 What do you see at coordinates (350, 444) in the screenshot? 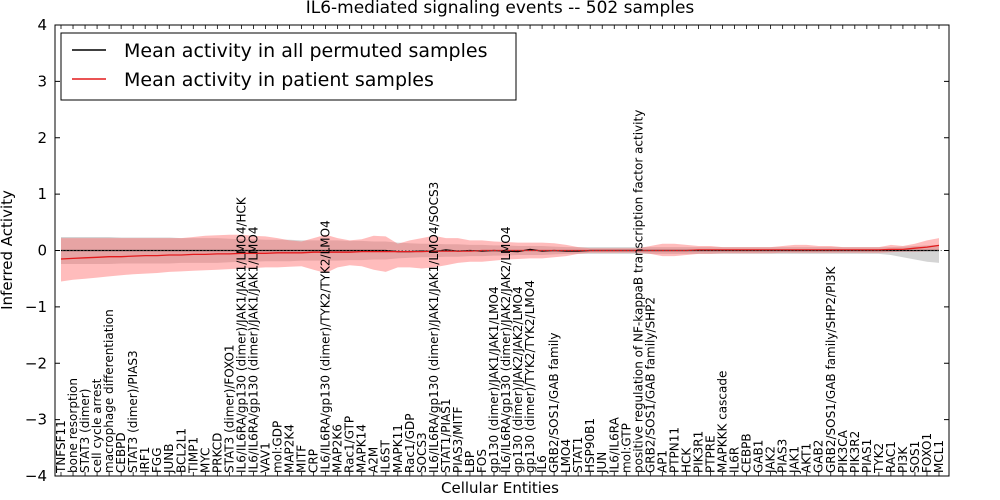
I see `category-label: Rac1/GTP` at bounding box center [350, 444].